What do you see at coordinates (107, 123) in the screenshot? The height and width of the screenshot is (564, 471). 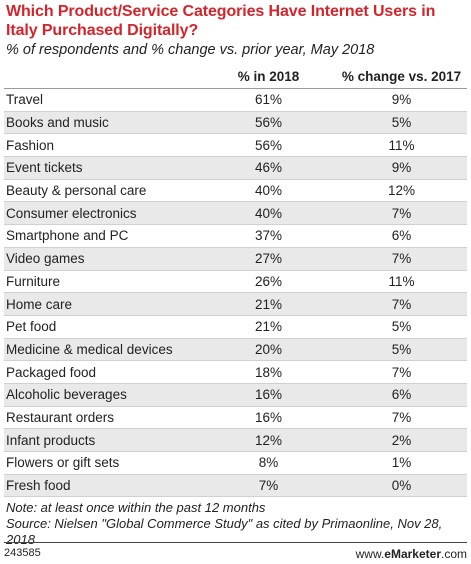 I see `row-category: Books and music` at bounding box center [107, 123].